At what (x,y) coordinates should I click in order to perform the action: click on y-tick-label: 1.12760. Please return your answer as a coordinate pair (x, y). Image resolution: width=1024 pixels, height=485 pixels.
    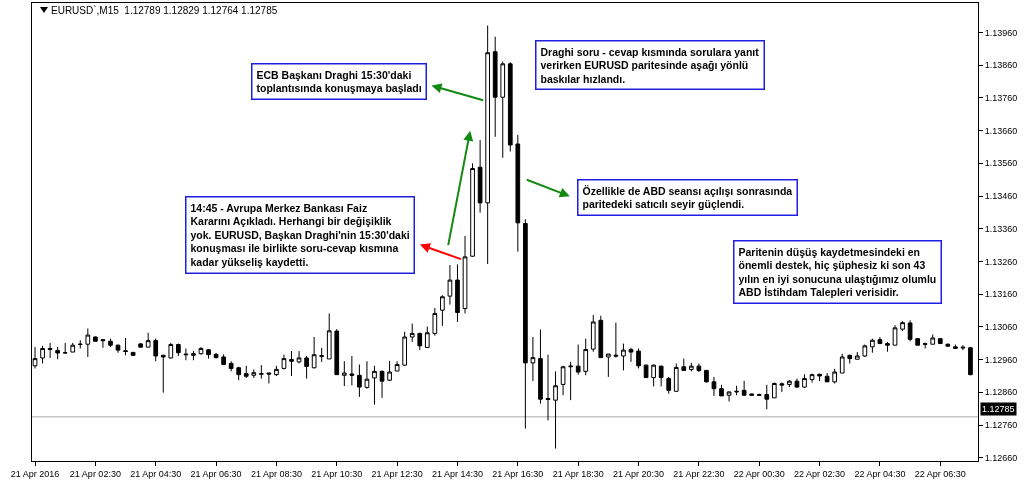
    Looking at the image, I should click on (1001, 425).